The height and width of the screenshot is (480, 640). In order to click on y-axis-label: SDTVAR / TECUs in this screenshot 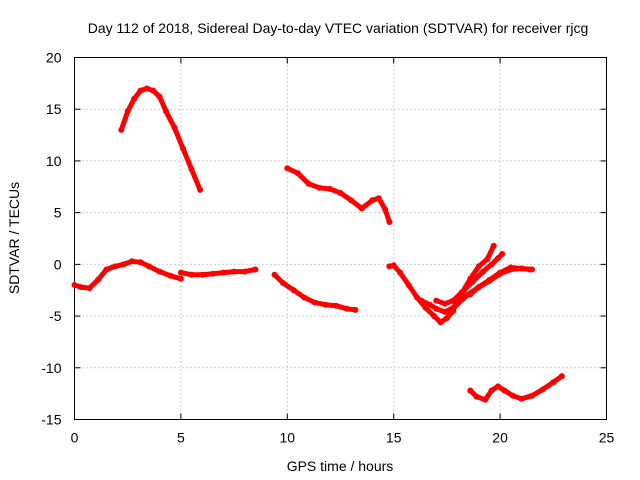, I will do `click(14, 238)`.